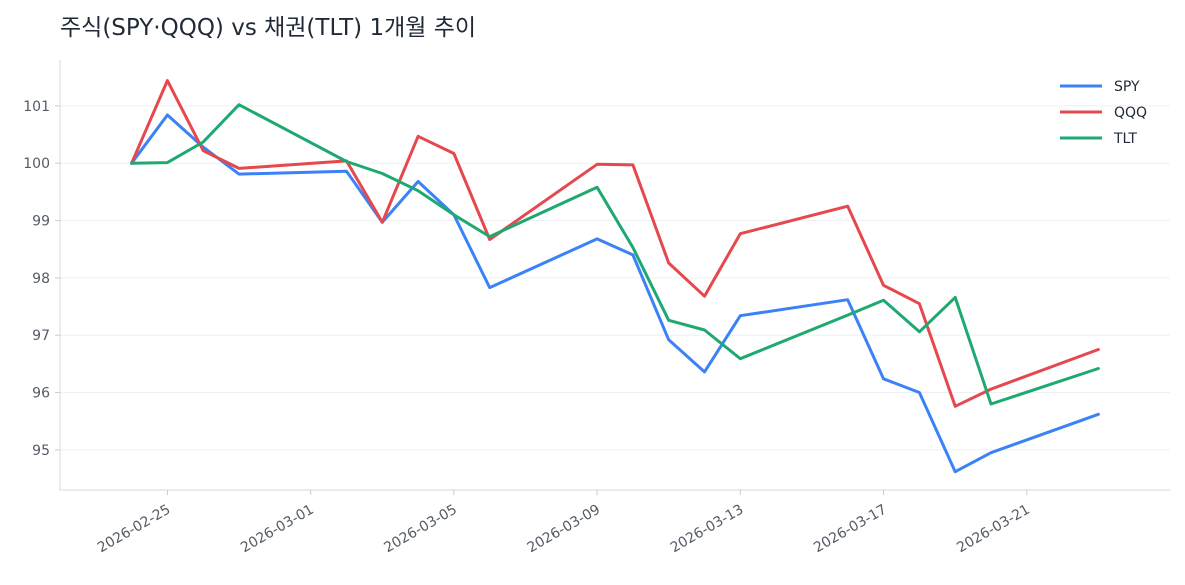  I want to click on x-tick-label: 2026-03-17, so click(850, 529).